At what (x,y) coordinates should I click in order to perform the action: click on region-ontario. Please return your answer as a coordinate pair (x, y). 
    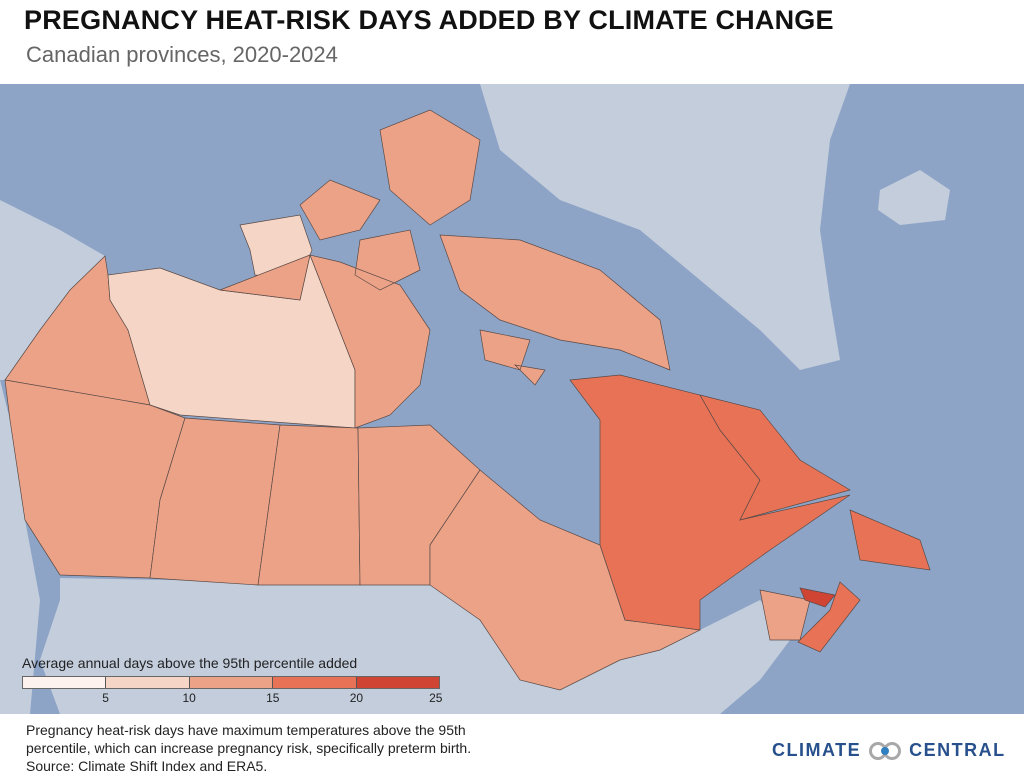
    Looking at the image, I should click on (565, 580).